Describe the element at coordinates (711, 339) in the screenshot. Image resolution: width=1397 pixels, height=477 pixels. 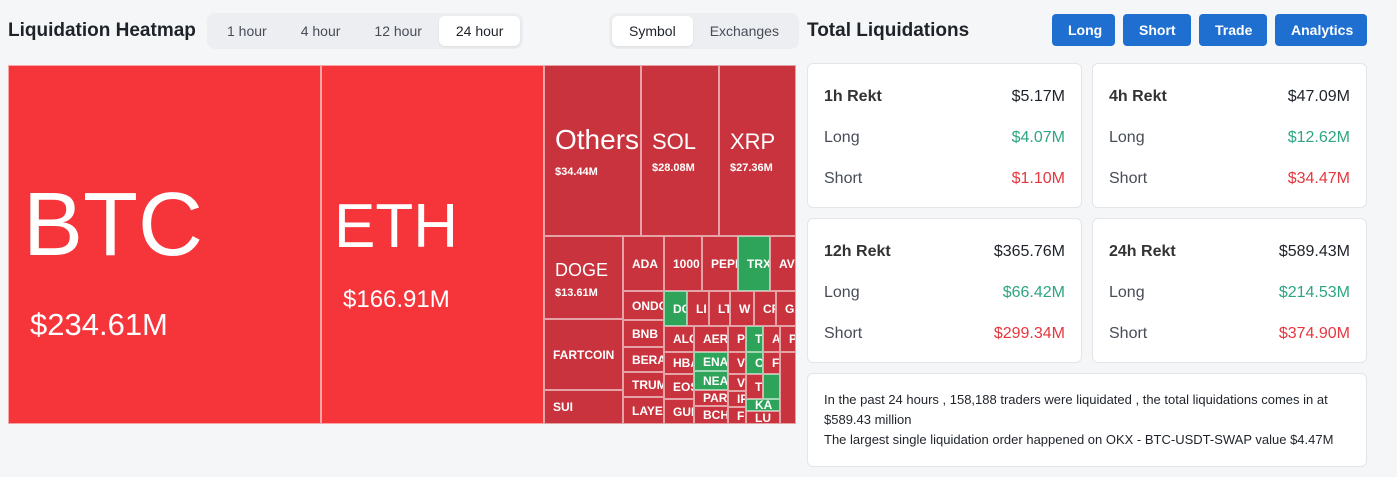
I see `tile-aer: AER` at that location.